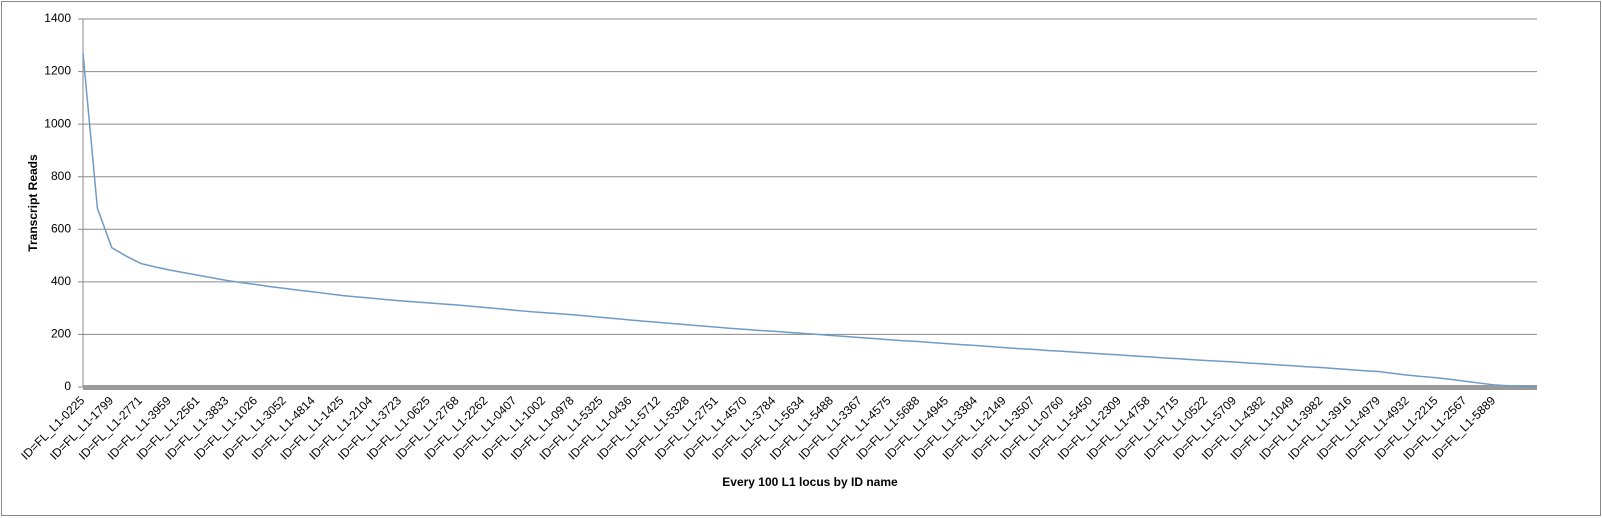 The image size is (1602, 518). Describe the element at coordinates (810, 387) in the screenshot. I see `x-axis` at that location.